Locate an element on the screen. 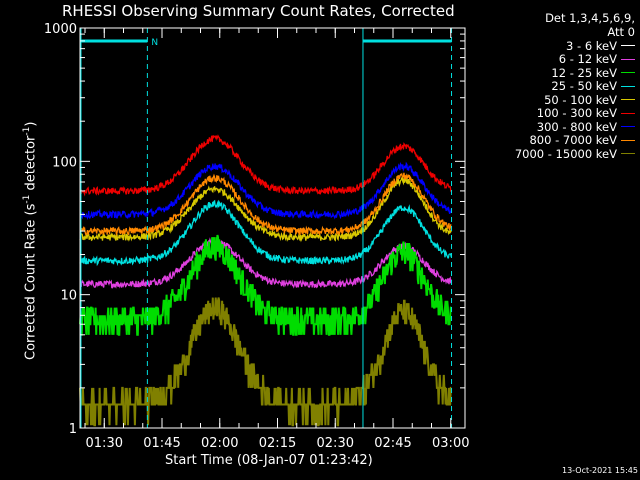 This screenshot has width=640, height=480. legend-item: 800 - 7000 keV is located at coordinates (557, 140).